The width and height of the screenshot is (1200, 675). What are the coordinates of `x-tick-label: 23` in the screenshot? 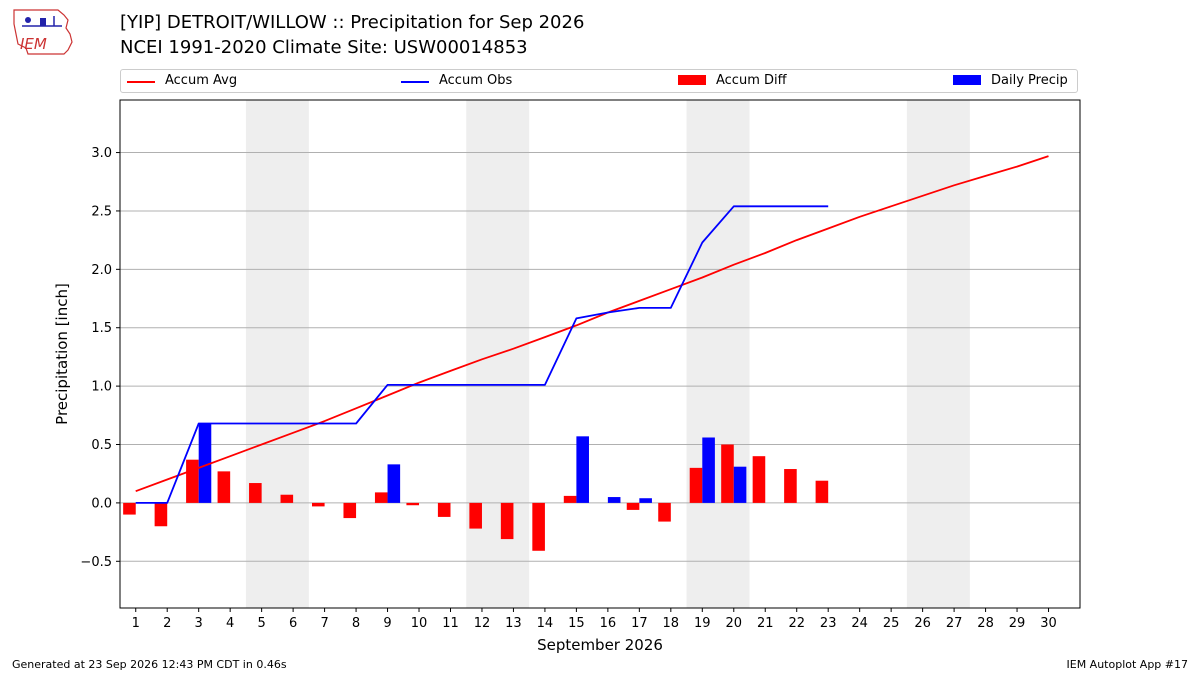 It's located at (828, 623).